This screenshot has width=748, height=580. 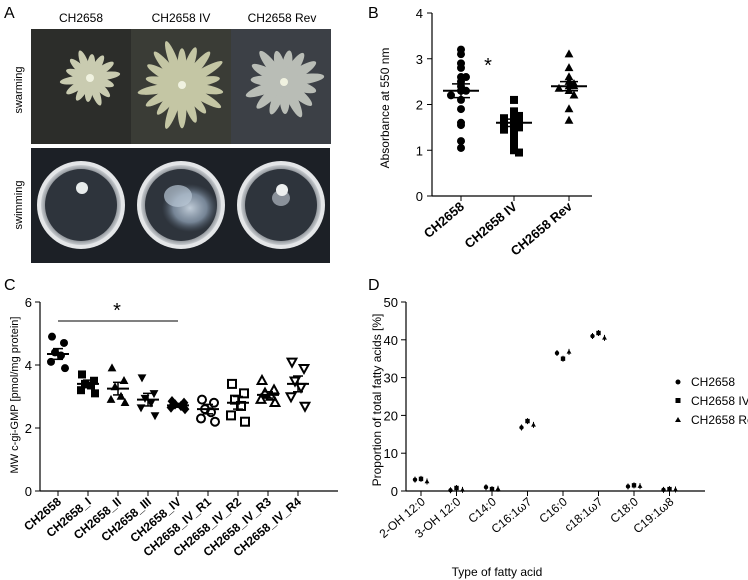 I want to click on legend-marker-ch2658-iv, so click(x=678, y=400).